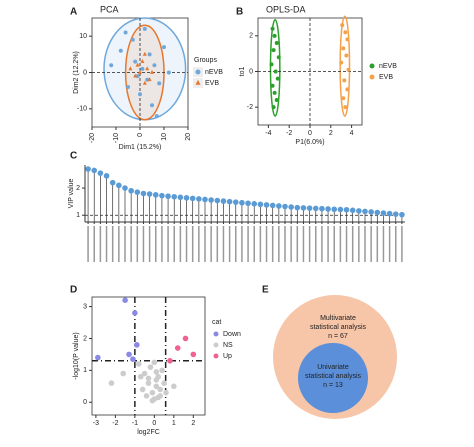 This screenshot has height=447, width=474. I want to click on panel-label: A, so click(73, 12).